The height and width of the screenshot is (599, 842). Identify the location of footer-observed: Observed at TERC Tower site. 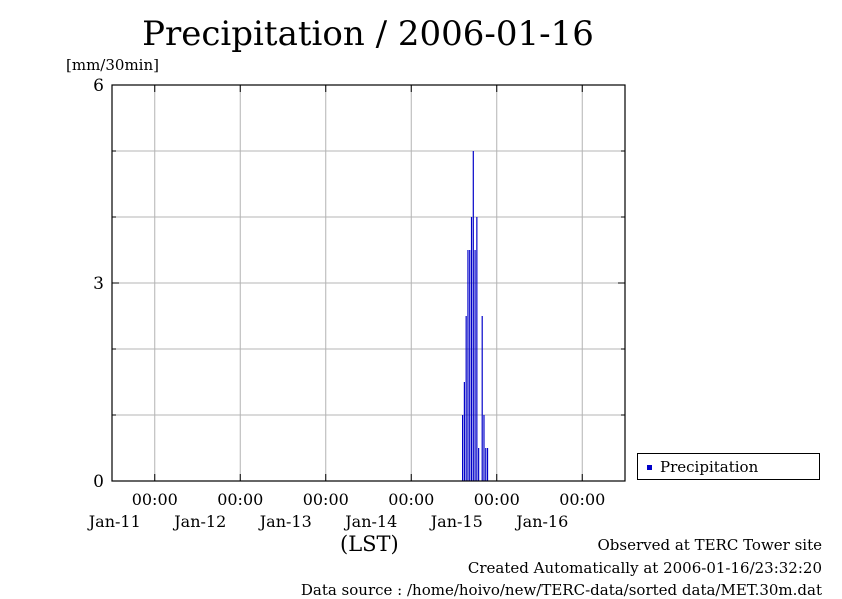
(709, 545).